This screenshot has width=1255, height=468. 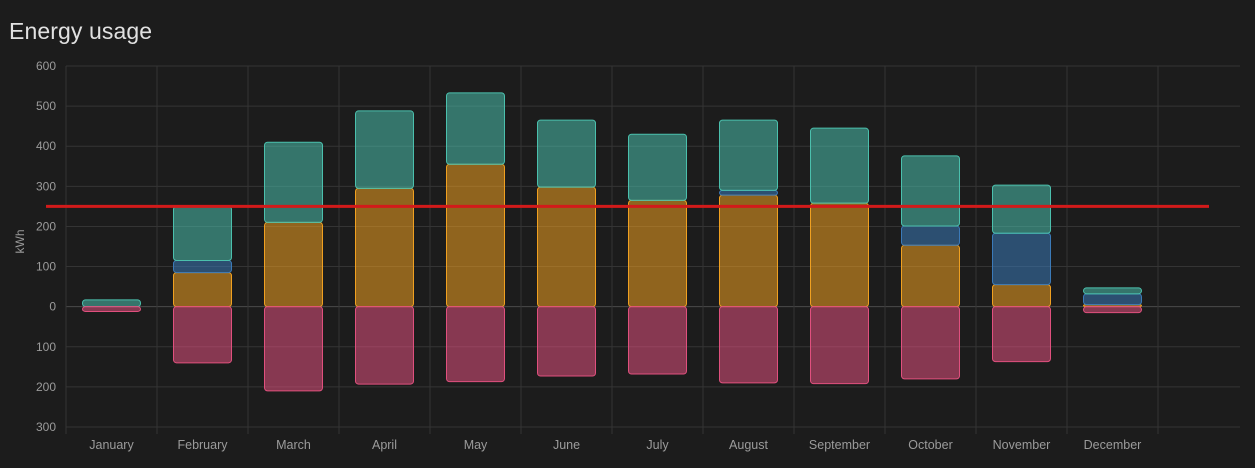 What do you see at coordinates (566, 445) in the screenshot?
I see `x-tick-label: June` at bounding box center [566, 445].